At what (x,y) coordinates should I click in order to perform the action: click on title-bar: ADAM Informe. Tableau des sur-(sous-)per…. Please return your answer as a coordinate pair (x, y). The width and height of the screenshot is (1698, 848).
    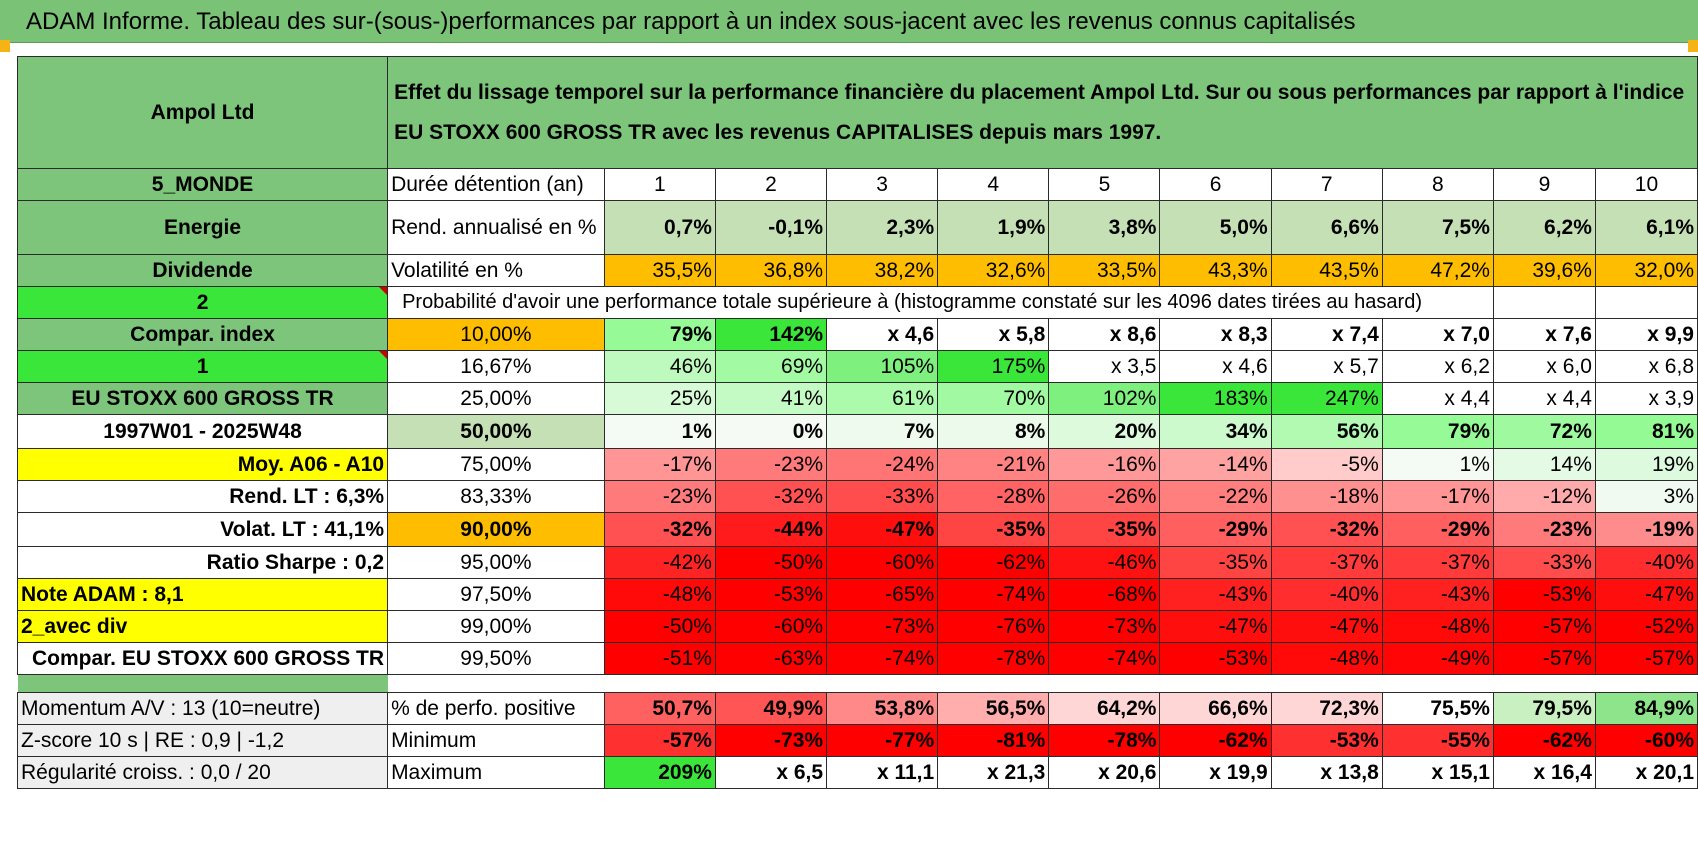
    Looking at the image, I should click on (849, 21).